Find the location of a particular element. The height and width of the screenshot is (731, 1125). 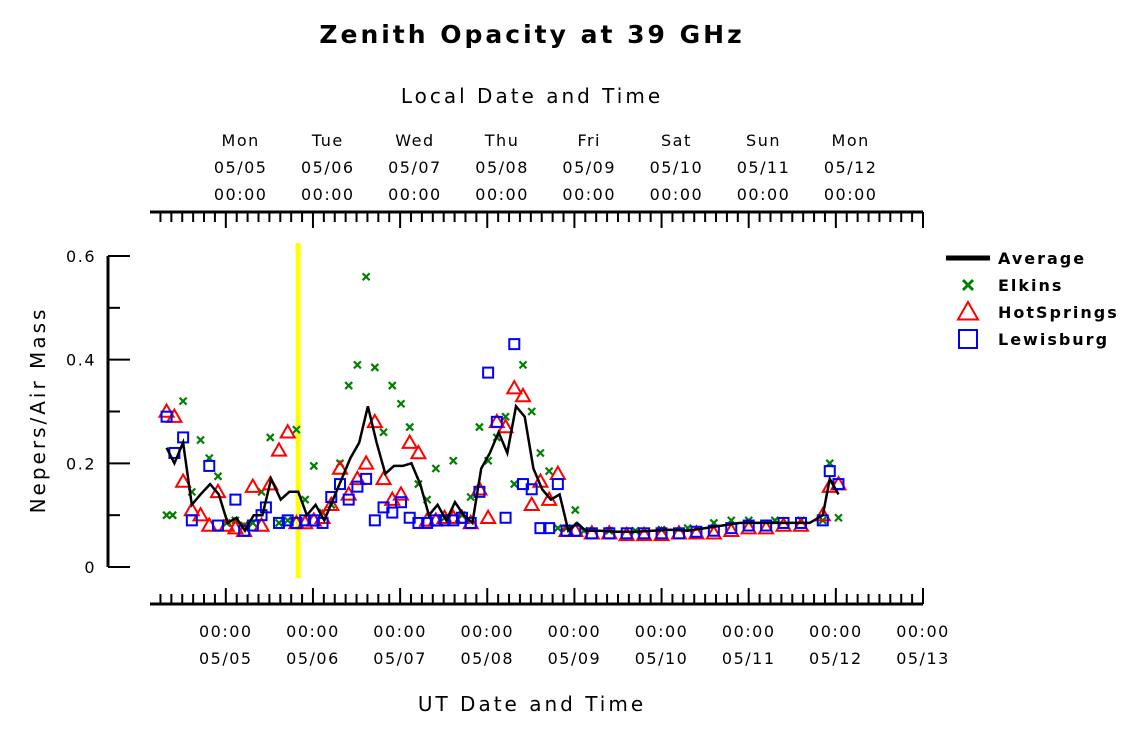

top-axis-title: Local Date and Time is located at coordinates (532, 96).